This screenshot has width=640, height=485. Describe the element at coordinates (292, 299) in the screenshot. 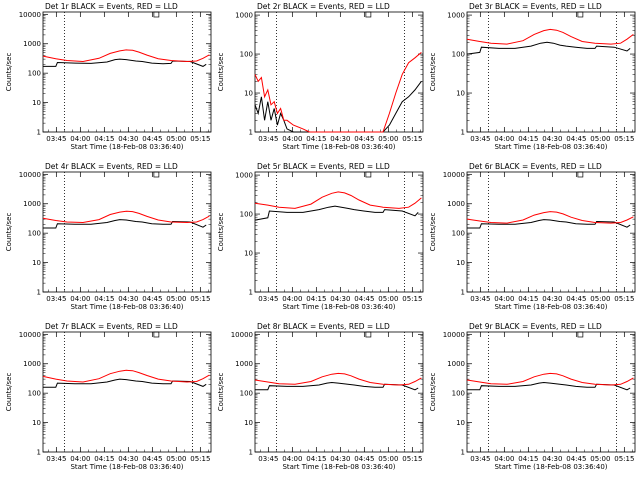

I see `xtick-label-5-1: 04:00` at that location.